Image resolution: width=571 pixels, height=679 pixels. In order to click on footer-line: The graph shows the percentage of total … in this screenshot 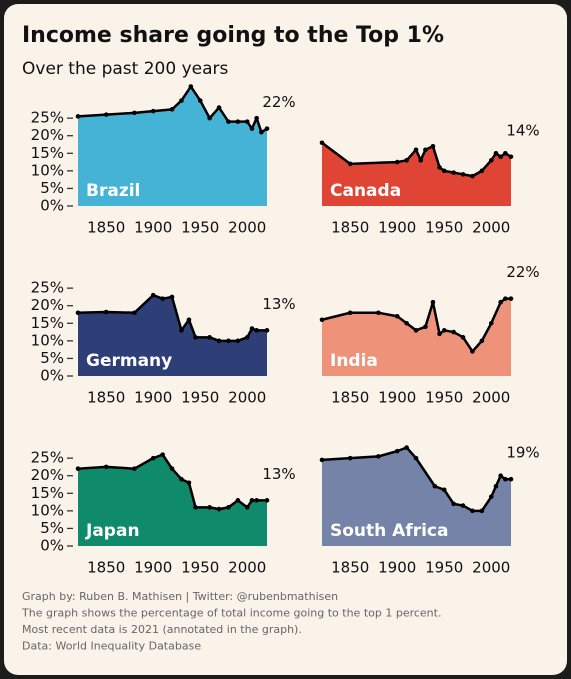, I will do `click(231, 613)`.